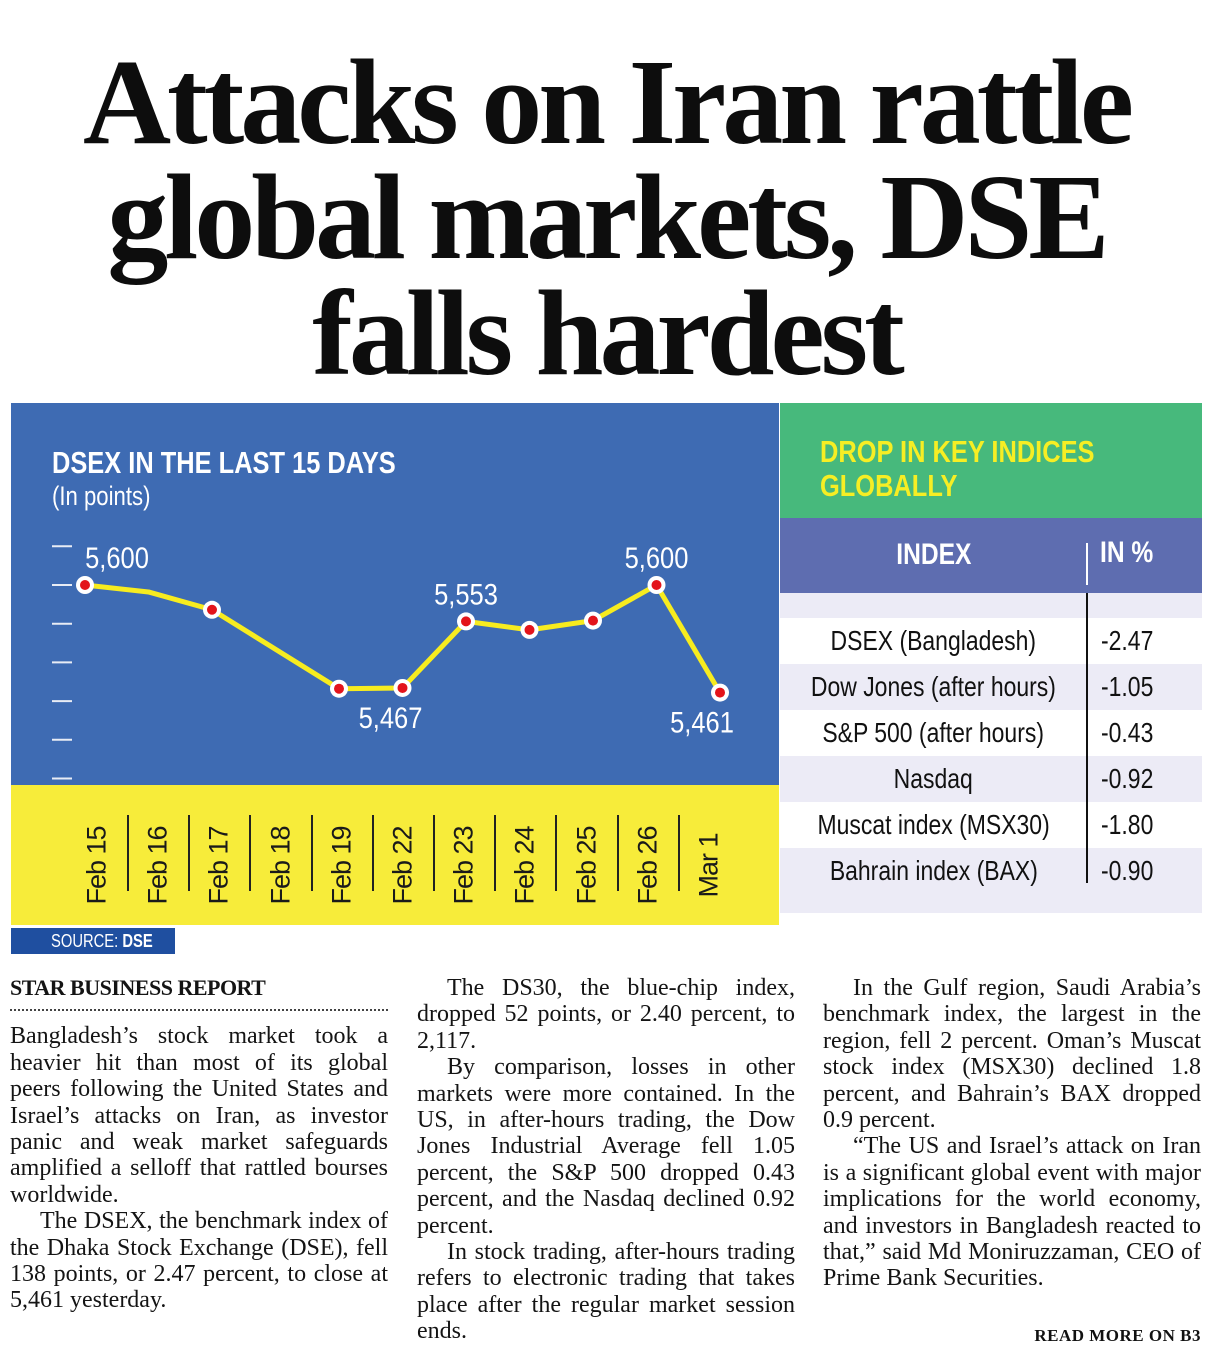 The width and height of the screenshot is (1213, 1360). What do you see at coordinates (341, 865) in the screenshot?
I see `x-tick-label: Feb 19` at bounding box center [341, 865].